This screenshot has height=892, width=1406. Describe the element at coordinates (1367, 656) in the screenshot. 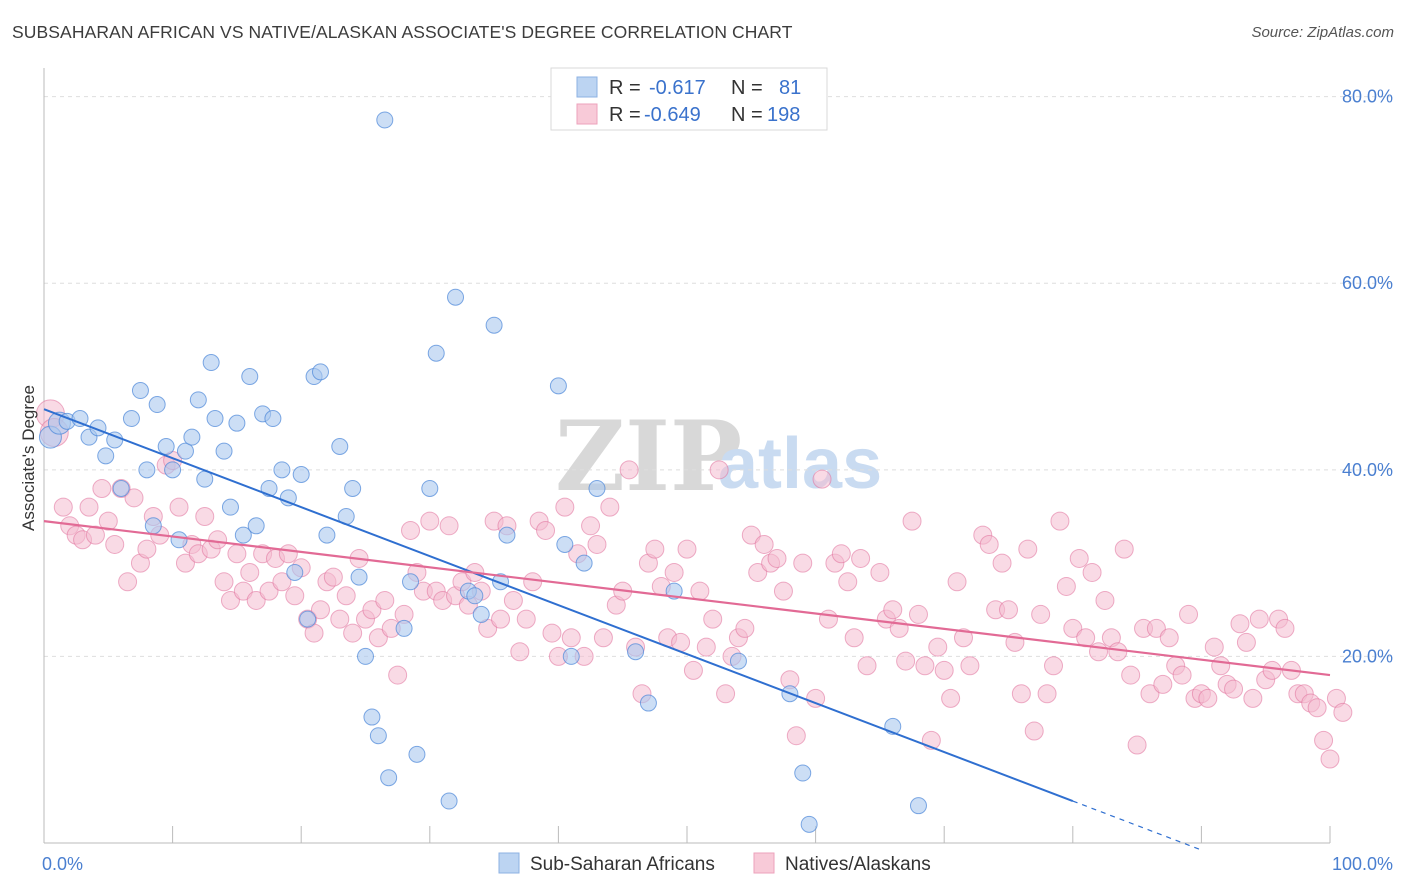

I see `y-tick-label-20: 20.0%` at that location.